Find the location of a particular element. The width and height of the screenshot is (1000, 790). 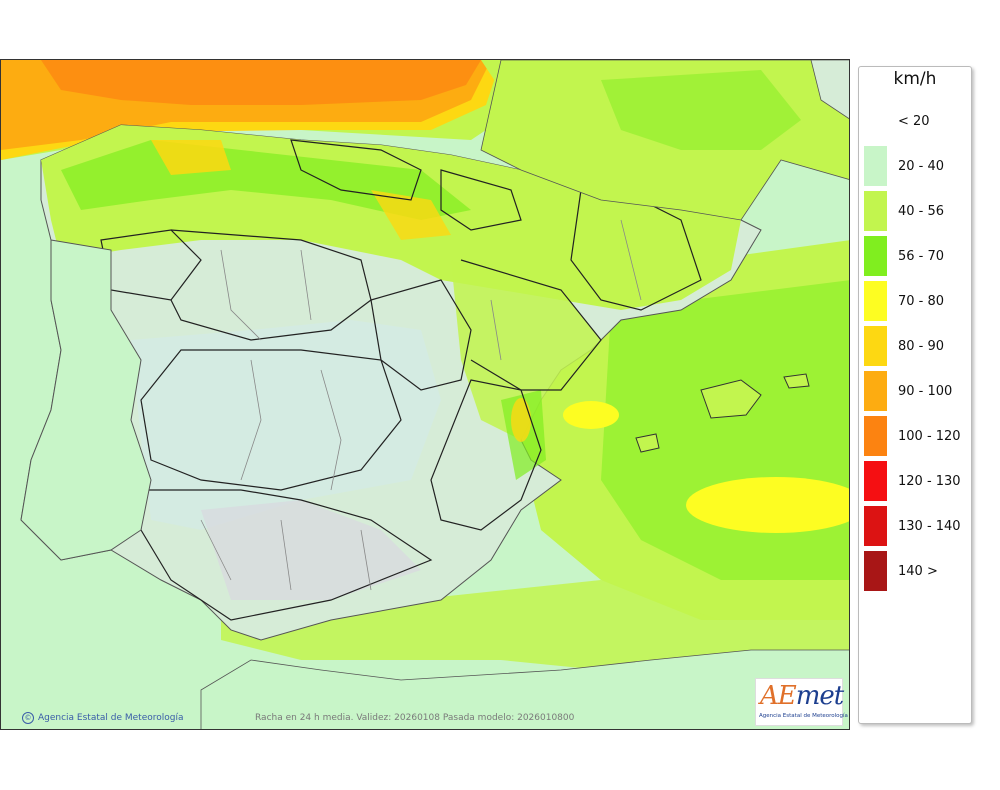

legend-item: 130 - 140 is located at coordinates (916, 526).